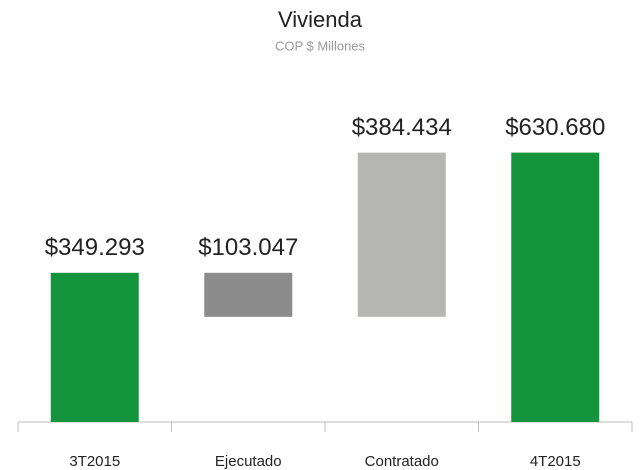 The image size is (640, 470). Describe the element at coordinates (320, 19) in the screenshot. I see `chart-title: Vivienda` at that location.